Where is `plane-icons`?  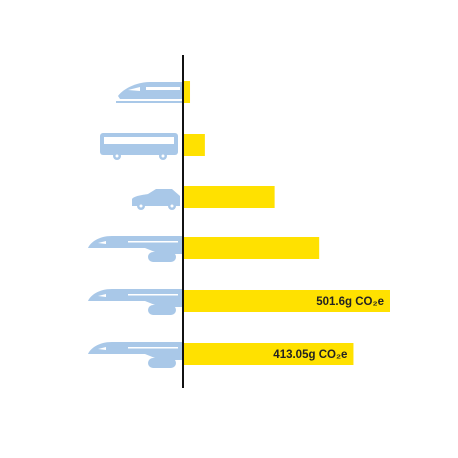
plane-icons is located at coordinates (135, 302).